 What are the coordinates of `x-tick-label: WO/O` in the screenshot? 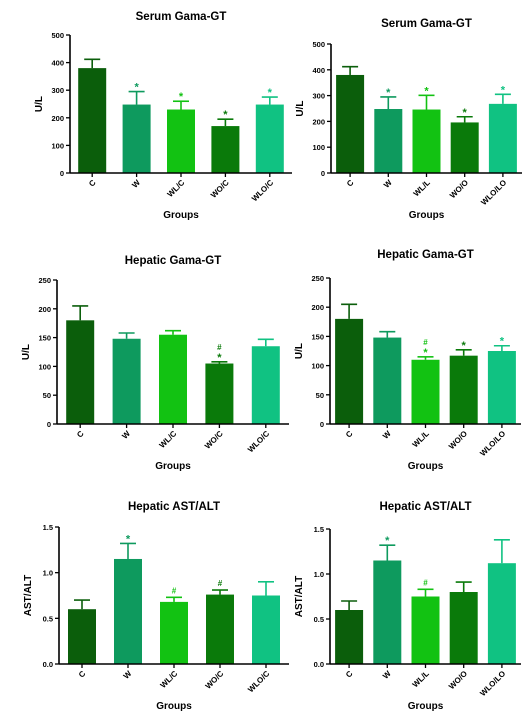 It's located at (459, 189).